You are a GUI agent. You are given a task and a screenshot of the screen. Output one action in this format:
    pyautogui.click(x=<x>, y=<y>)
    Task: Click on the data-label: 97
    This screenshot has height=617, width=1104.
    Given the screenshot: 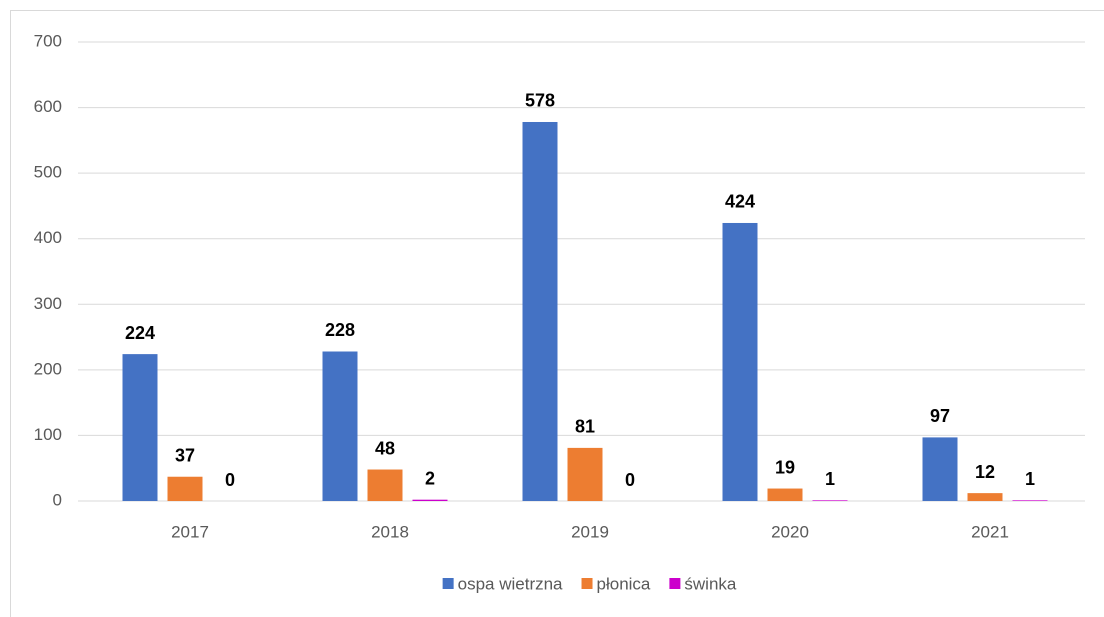 What is the action you would take?
    pyautogui.click(x=940, y=416)
    